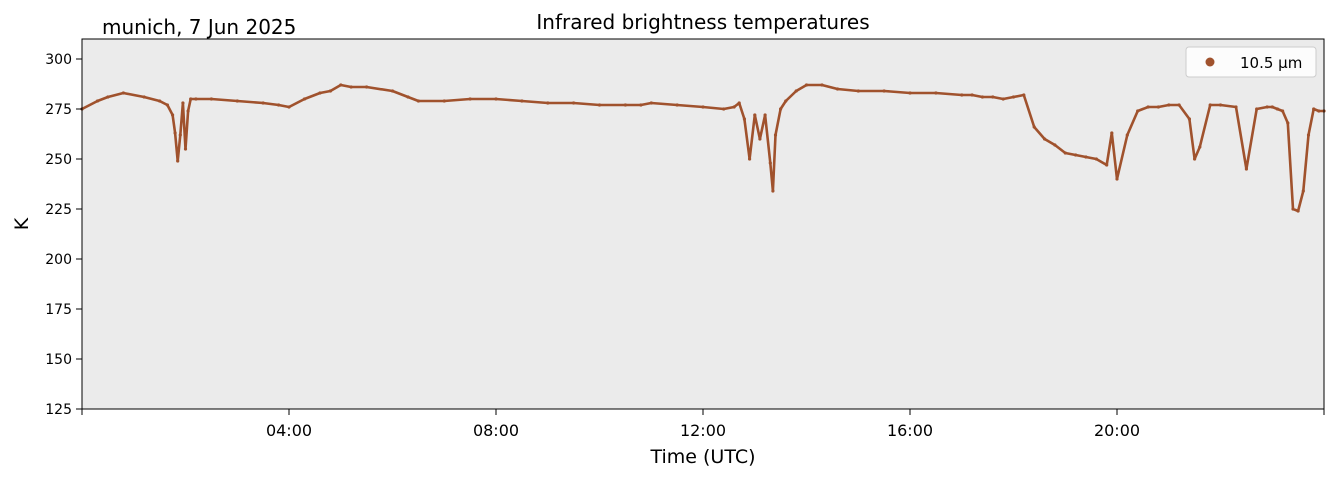  Describe the element at coordinates (58, 260) in the screenshot. I see `y-tick-label: 200` at that location.